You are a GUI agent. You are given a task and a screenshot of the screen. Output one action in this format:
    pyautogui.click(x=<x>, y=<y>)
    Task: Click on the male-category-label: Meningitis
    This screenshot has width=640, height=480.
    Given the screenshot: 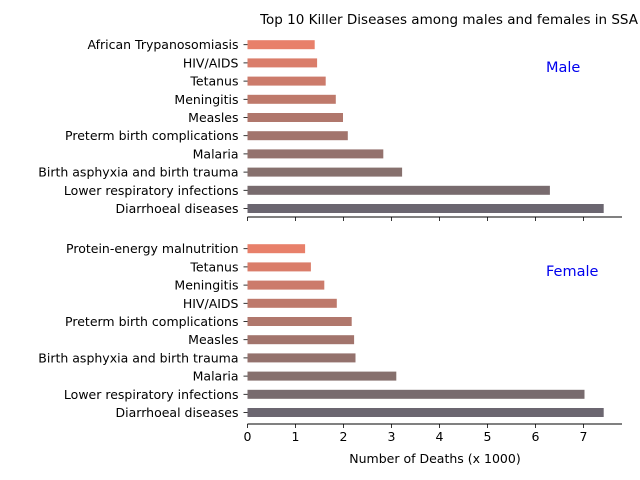 What is the action you would take?
    pyautogui.click(x=206, y=99)
    